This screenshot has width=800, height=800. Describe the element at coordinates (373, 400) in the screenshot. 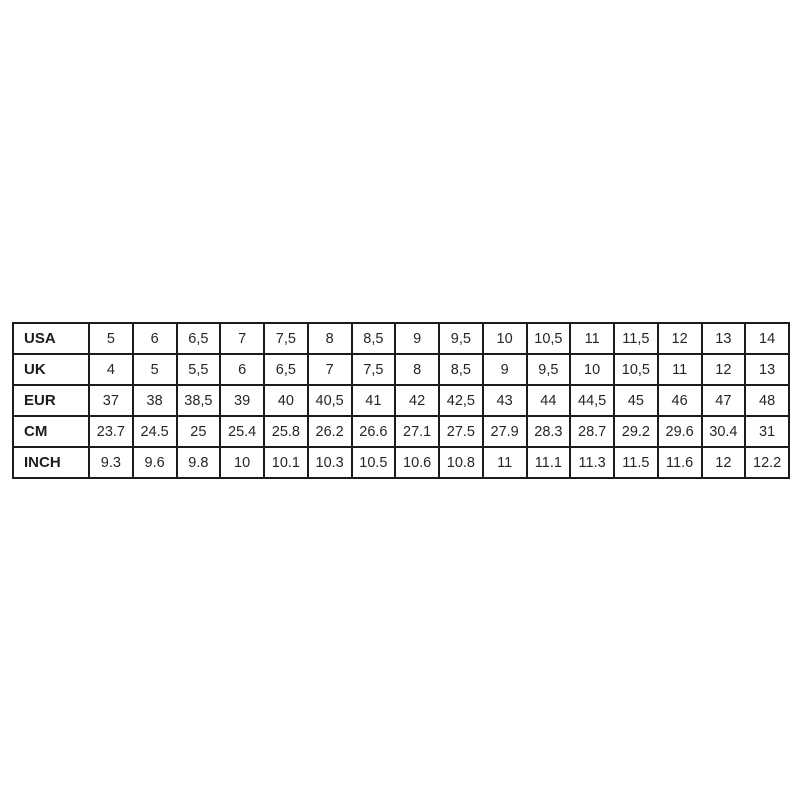

I see `size-cell: 41` at that location.